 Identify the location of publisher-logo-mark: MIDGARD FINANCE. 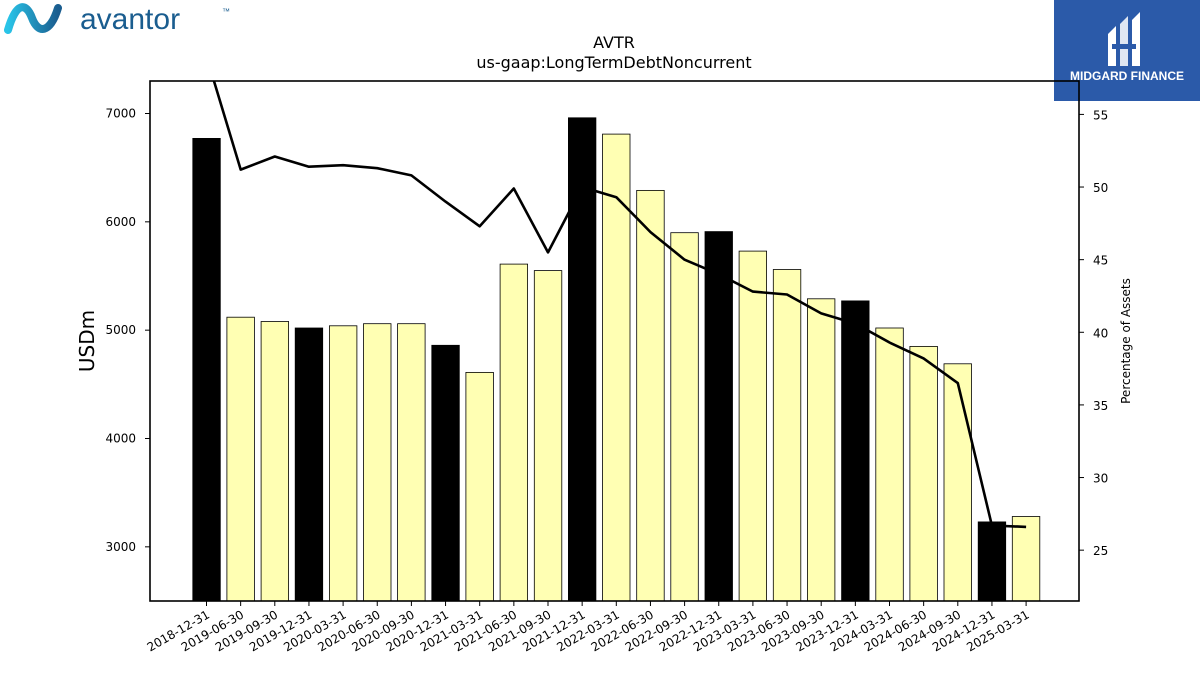
(1127, 47).